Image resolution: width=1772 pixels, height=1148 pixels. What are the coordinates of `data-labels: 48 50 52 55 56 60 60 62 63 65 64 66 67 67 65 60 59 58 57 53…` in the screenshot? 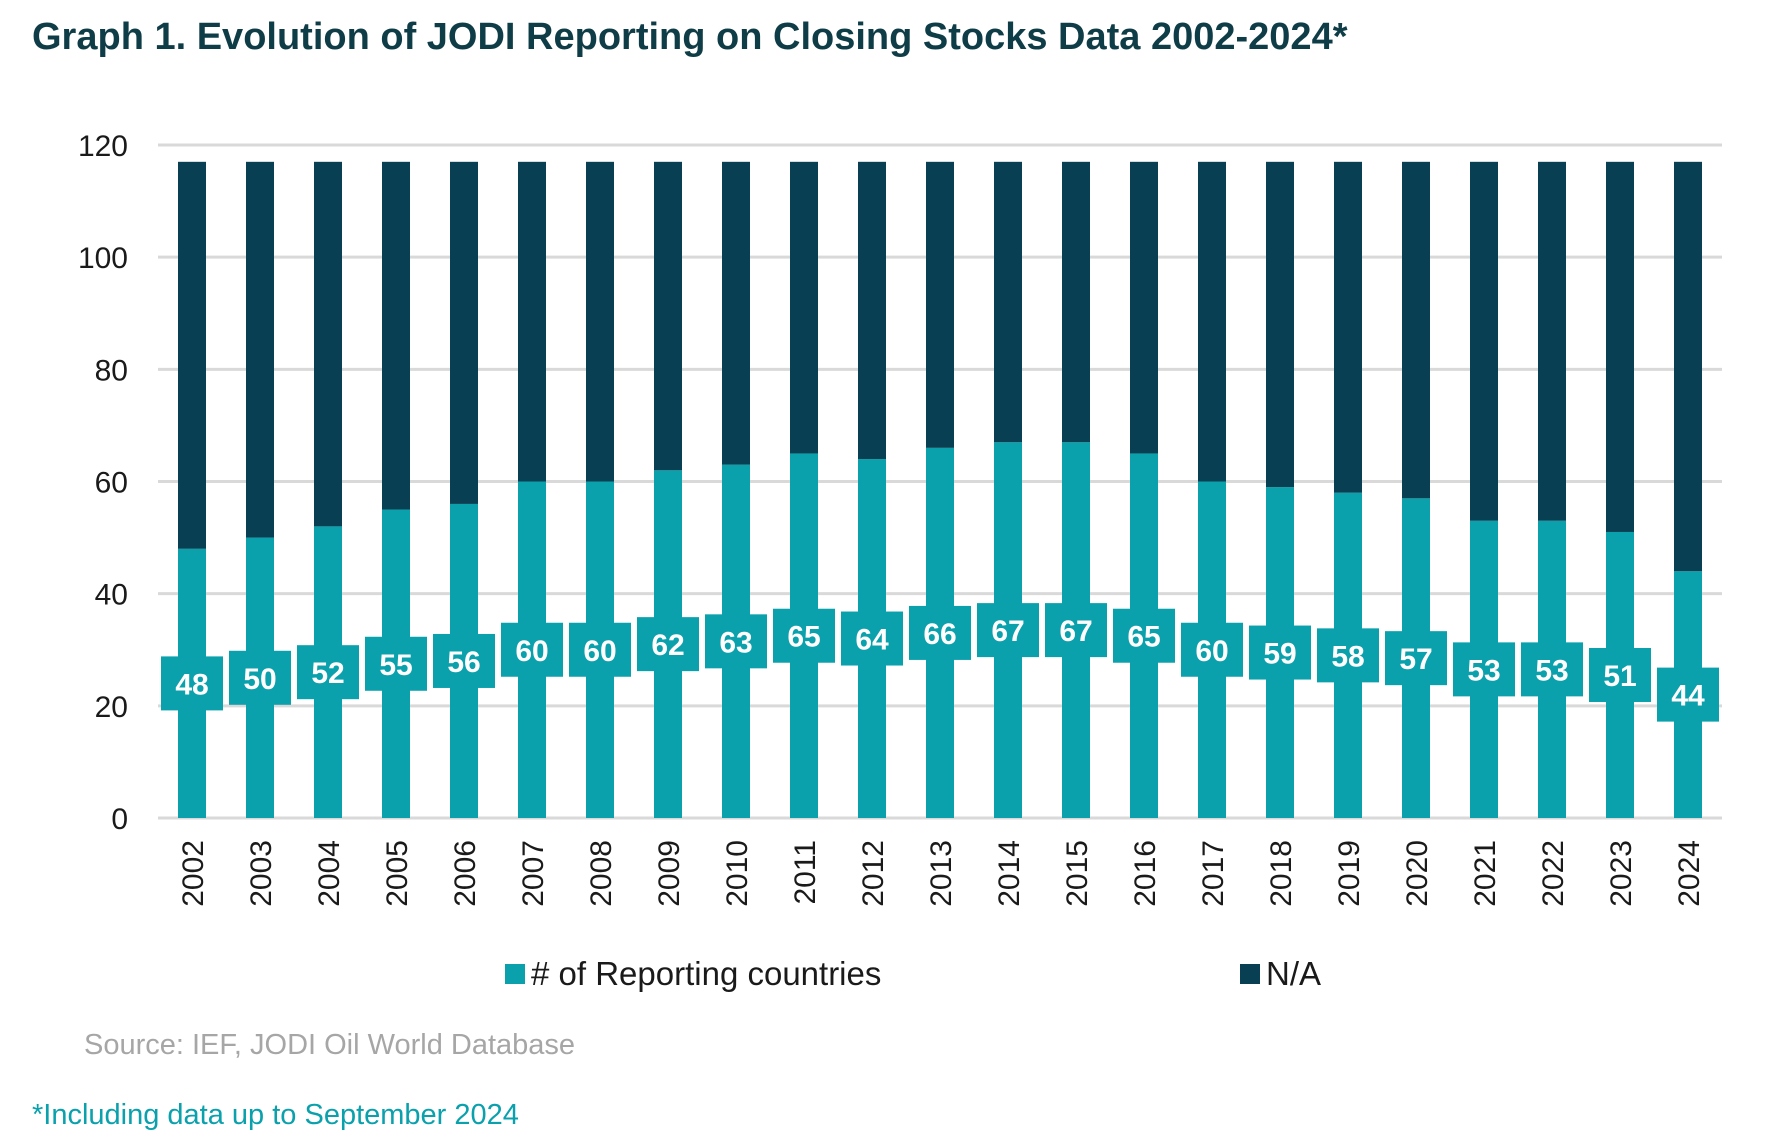 It's located at (940, 662).